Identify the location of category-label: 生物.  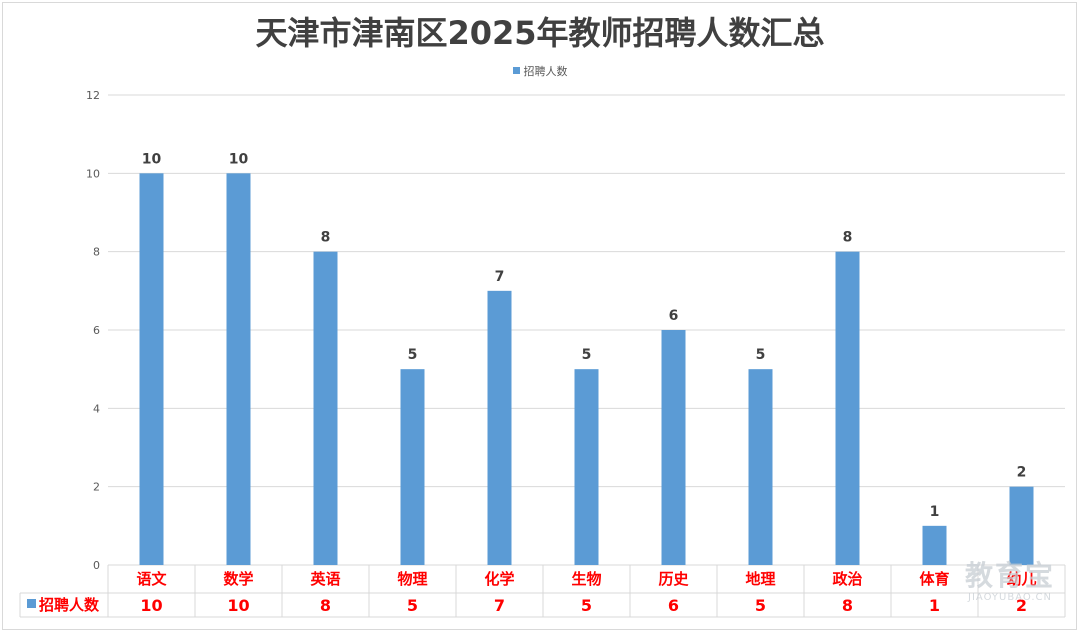
(586, 579).